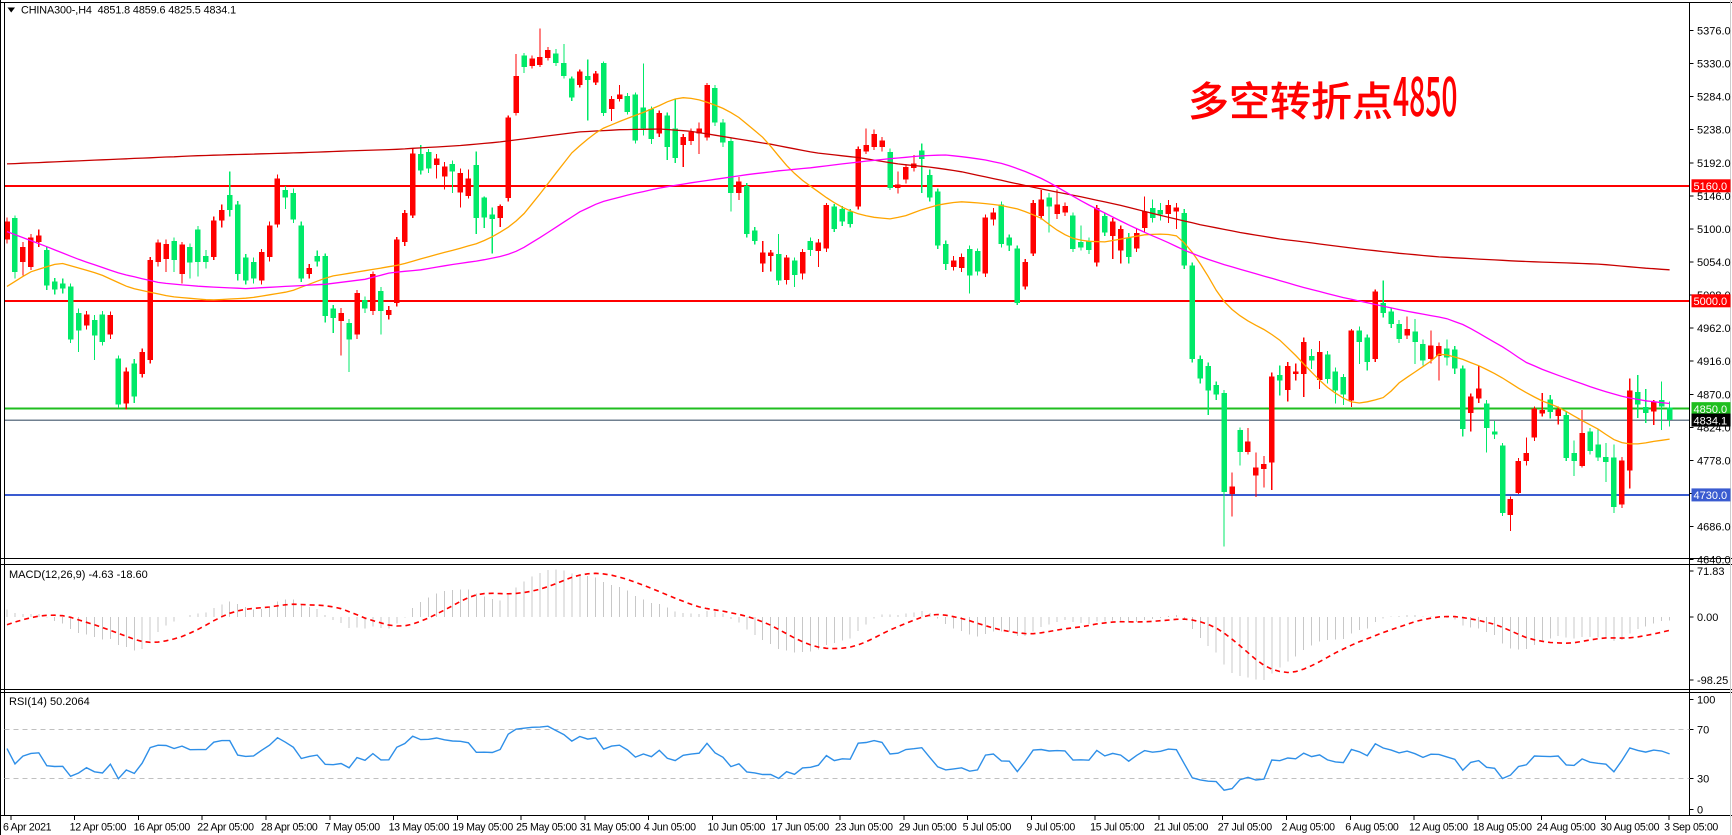 The image size is (1732, 835). I want to click on price-axis-label: 4962.0, so click(1714, 329).